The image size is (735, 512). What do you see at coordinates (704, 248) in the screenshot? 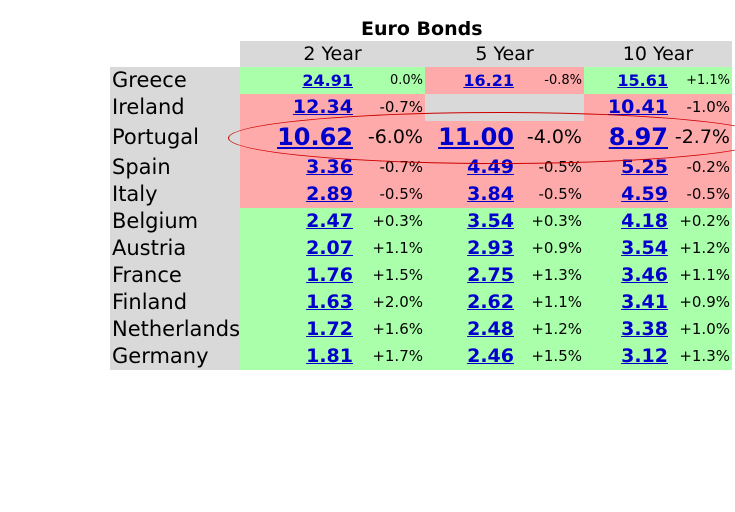
I see `change-austria-y10: +1.2%` at bounding box center [704, 248].